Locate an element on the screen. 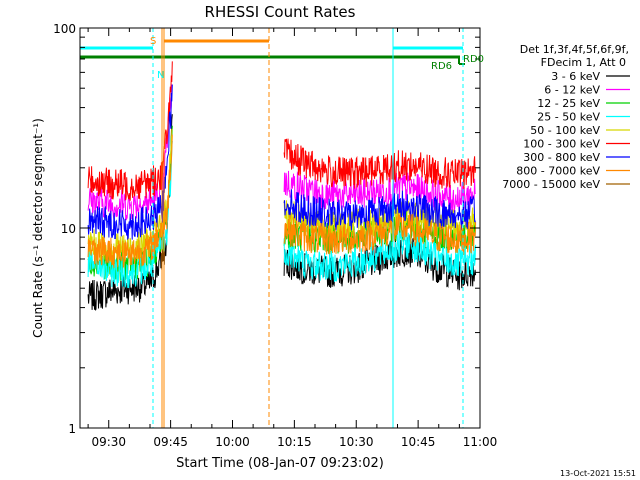 The width and height of the screenshot is (640, 480). legend-header-line2: FDecim 1, Att 0 is located at coordinates (583, 62).